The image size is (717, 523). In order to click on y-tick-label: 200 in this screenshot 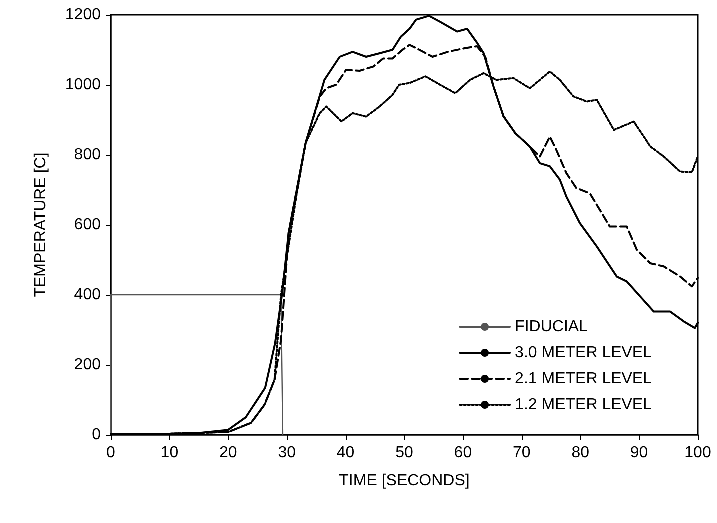, I will do `click(88, 365)`.